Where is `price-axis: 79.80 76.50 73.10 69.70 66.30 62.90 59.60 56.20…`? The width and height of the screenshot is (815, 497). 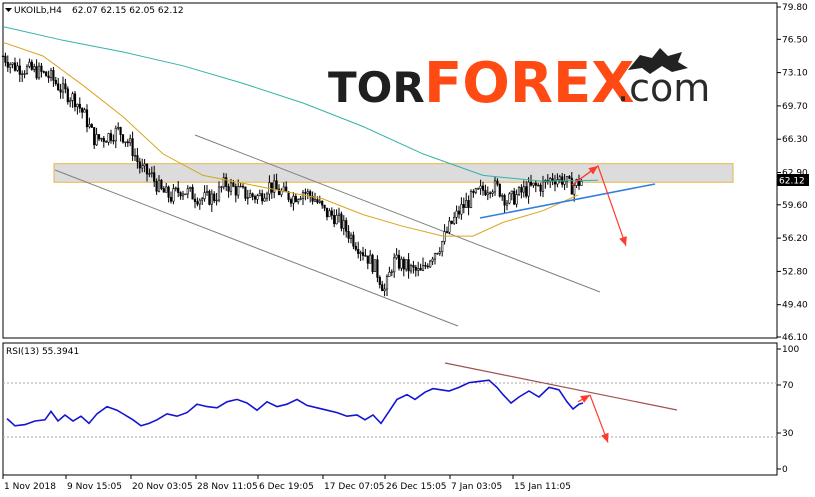
price-axis: 79.80 76.50 73.10 69.70 66.30 62.90 59.60 56.20… is located at coordinates (792, 173).